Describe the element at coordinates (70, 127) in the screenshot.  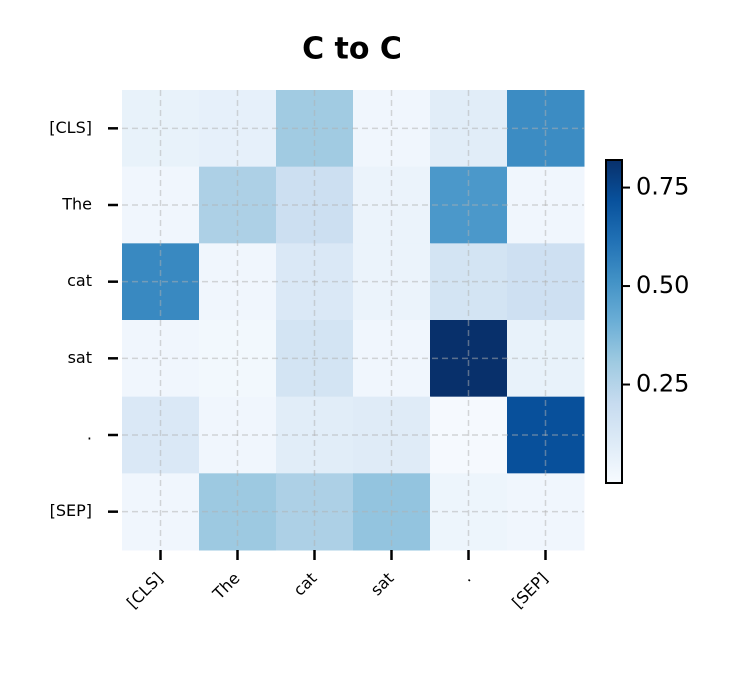
I see `y-tick-label: [CLS]` at that location.